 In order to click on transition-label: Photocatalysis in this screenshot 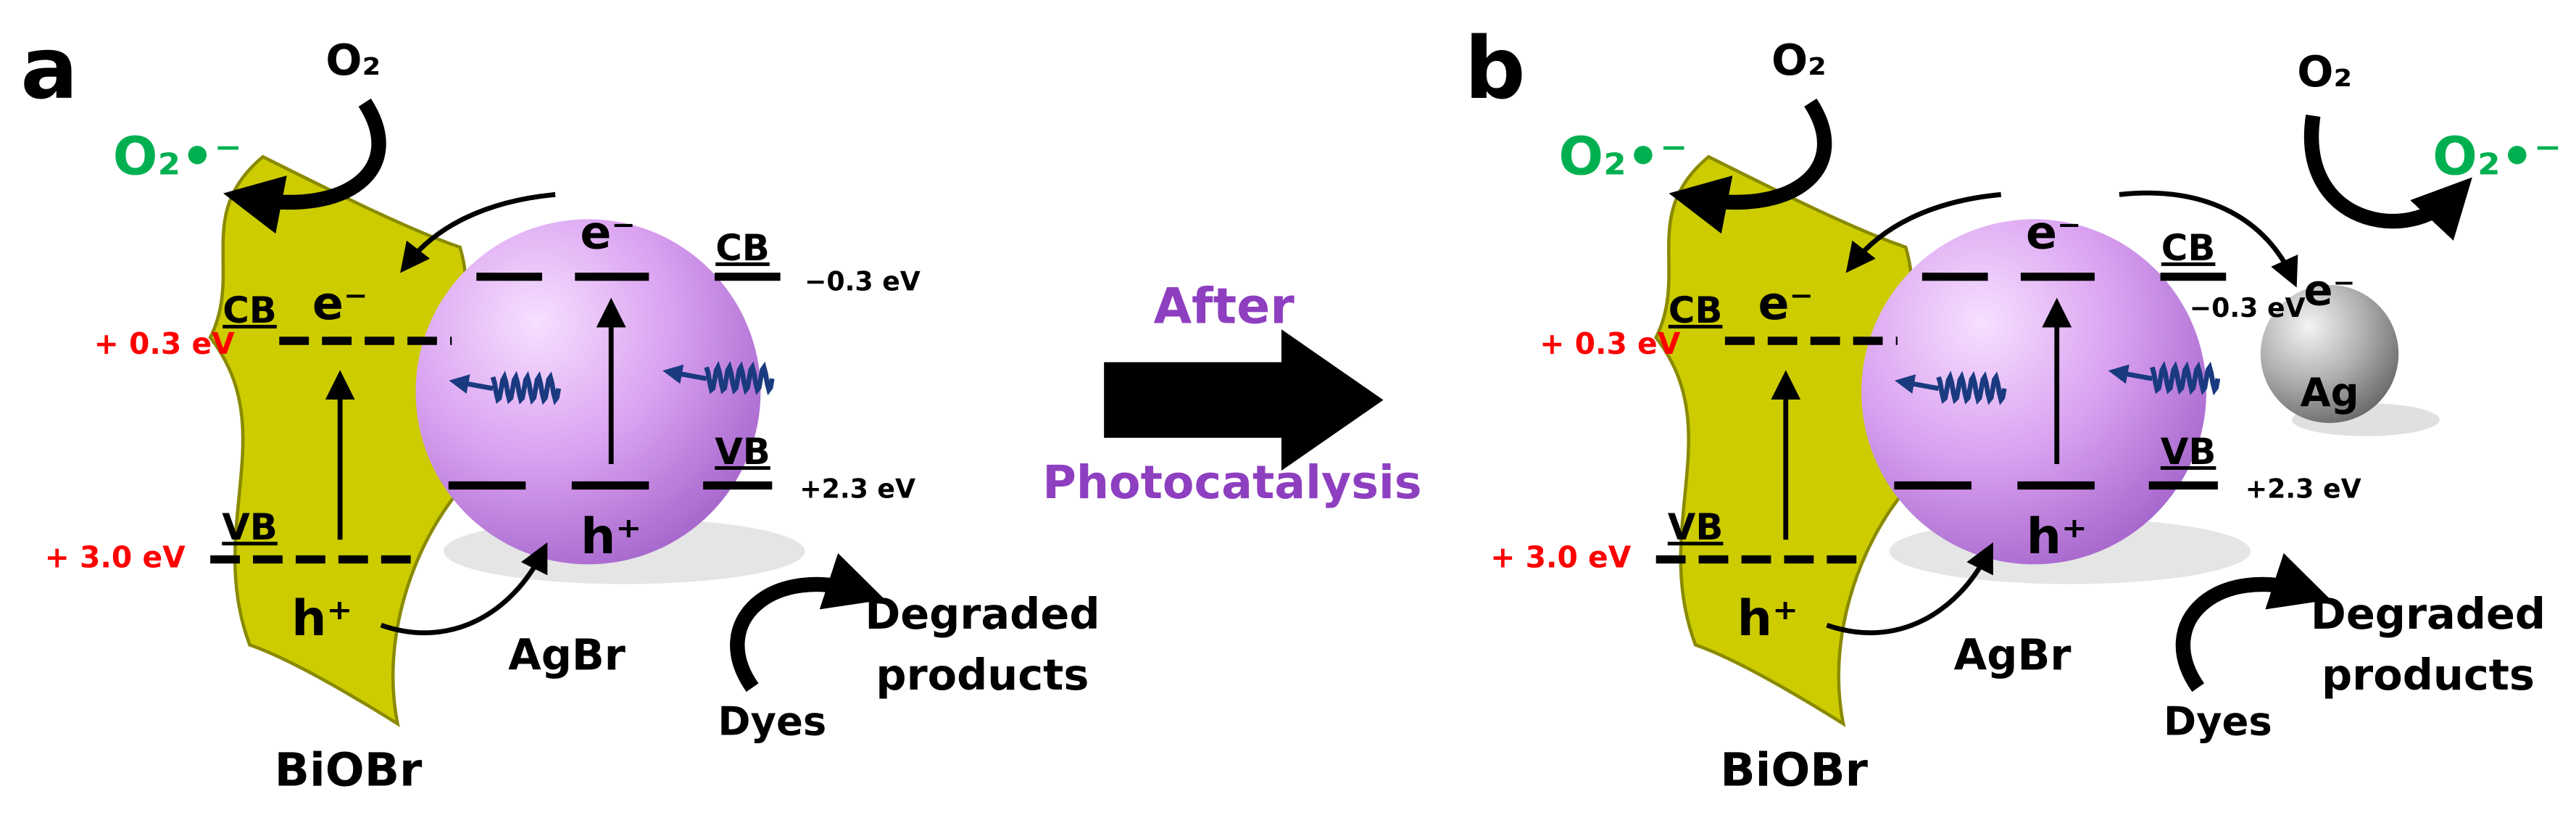, I will do `click(1231, 482)`.